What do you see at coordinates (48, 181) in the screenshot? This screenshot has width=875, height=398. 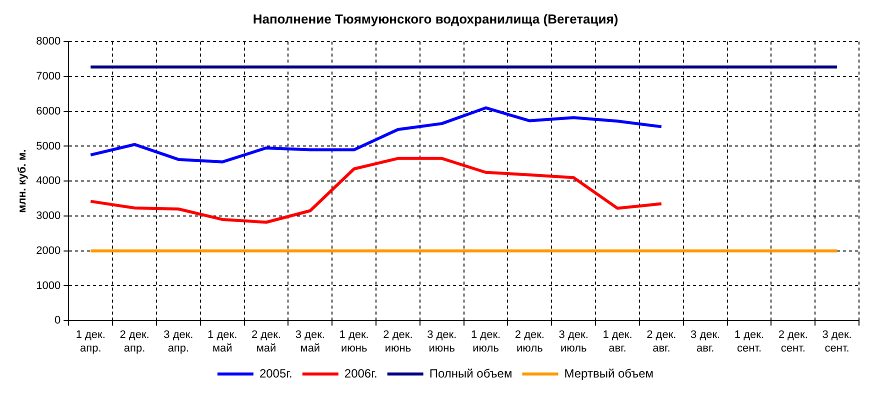 I see `y-tick-label: 4000` at bounding box center [48, 181].